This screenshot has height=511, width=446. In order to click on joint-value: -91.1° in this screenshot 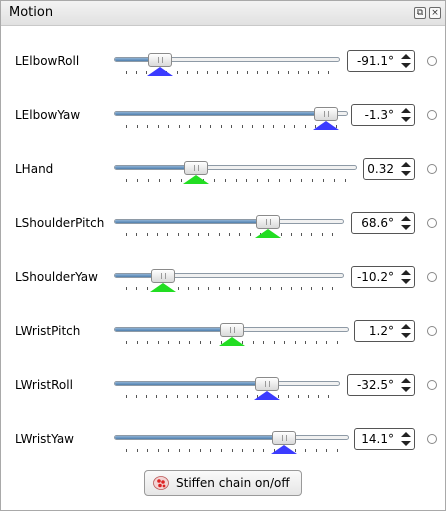, I will do `click(375, 61)`.